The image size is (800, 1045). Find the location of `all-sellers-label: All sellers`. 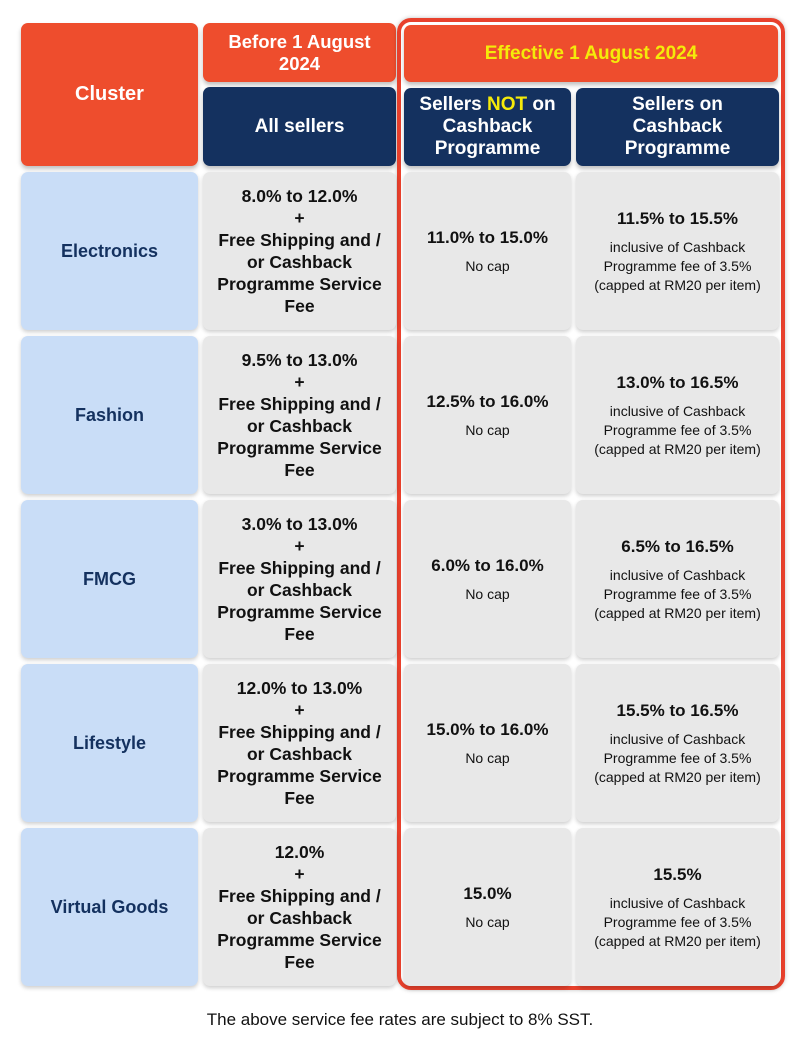

all-sellers-label: All sellers is located at coordinates (299, 126).